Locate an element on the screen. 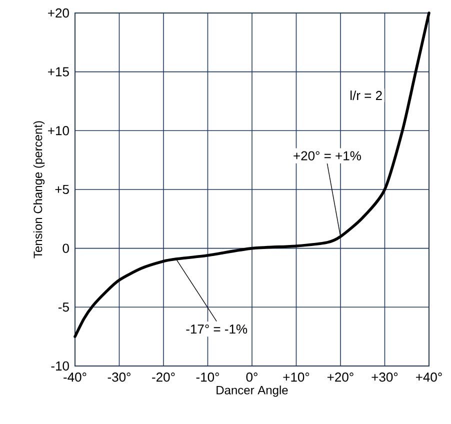 This screenshot has width=451, height=424. x-tick-label: -30° is located at coordinates (119, 377).